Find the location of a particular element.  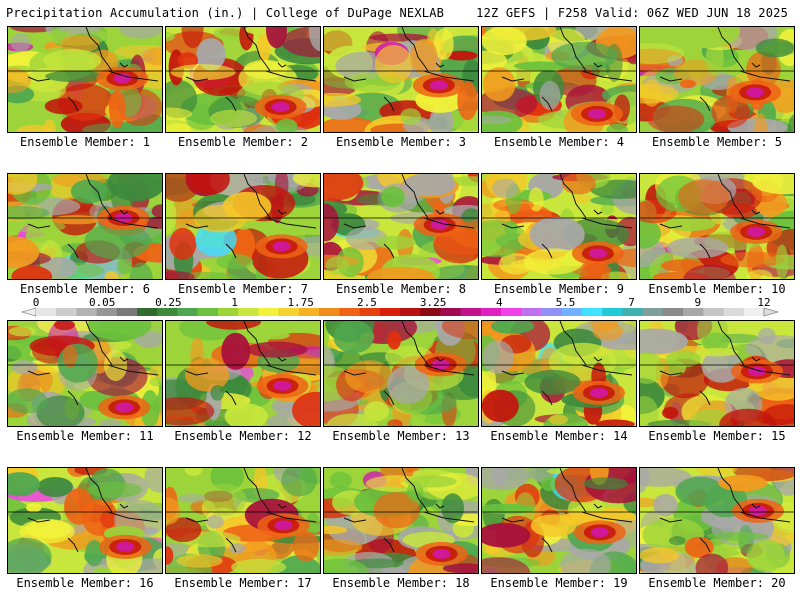

ensemble-member-label: Ensemble Member: 14 is located at coordinates (559, 436).